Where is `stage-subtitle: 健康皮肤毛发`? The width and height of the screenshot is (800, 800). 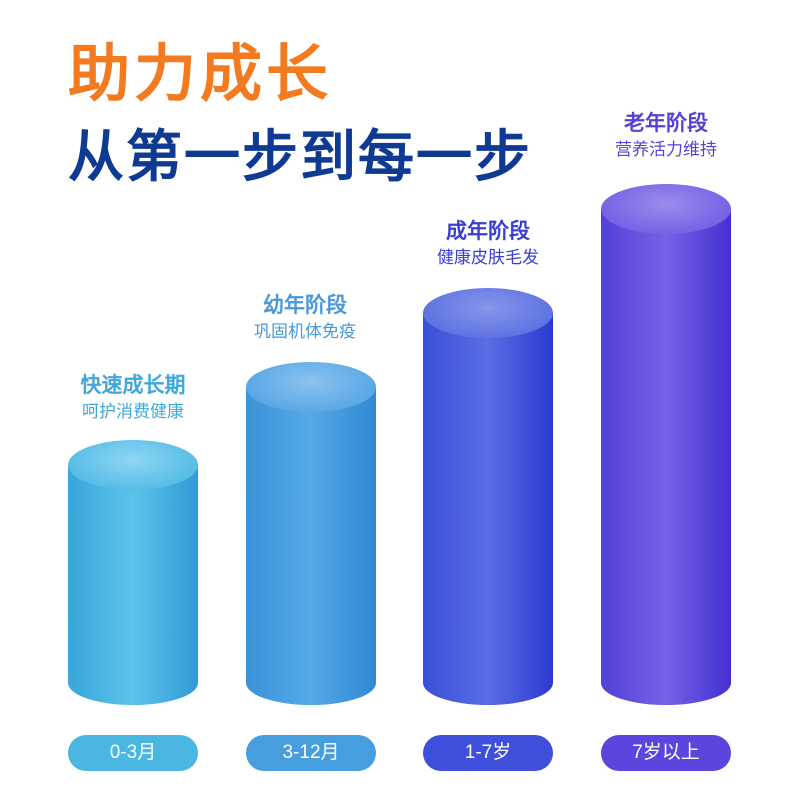
stage-subtitle: 健康皮肤毛发 is located at coordinates (488, 257).